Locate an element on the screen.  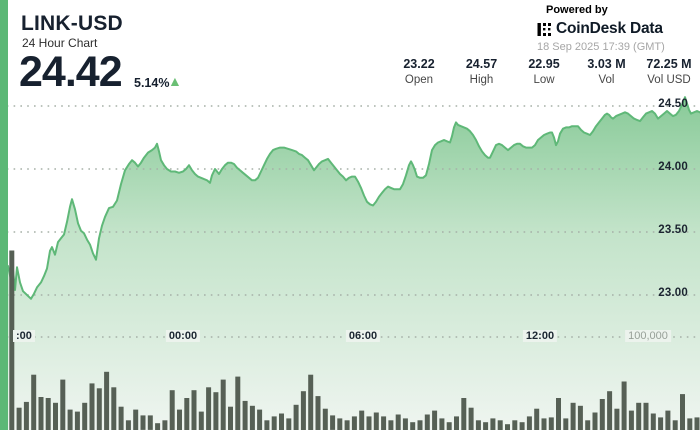
stat-vol-usd-value: 72.25 M is located at coordinates (669, 64).